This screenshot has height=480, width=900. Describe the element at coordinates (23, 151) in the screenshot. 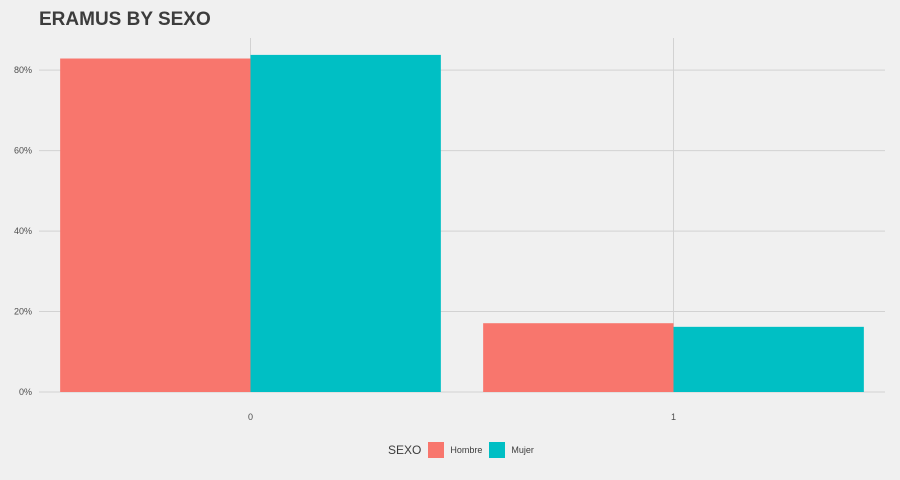

I see `y-tick-label: 60%` at that location.